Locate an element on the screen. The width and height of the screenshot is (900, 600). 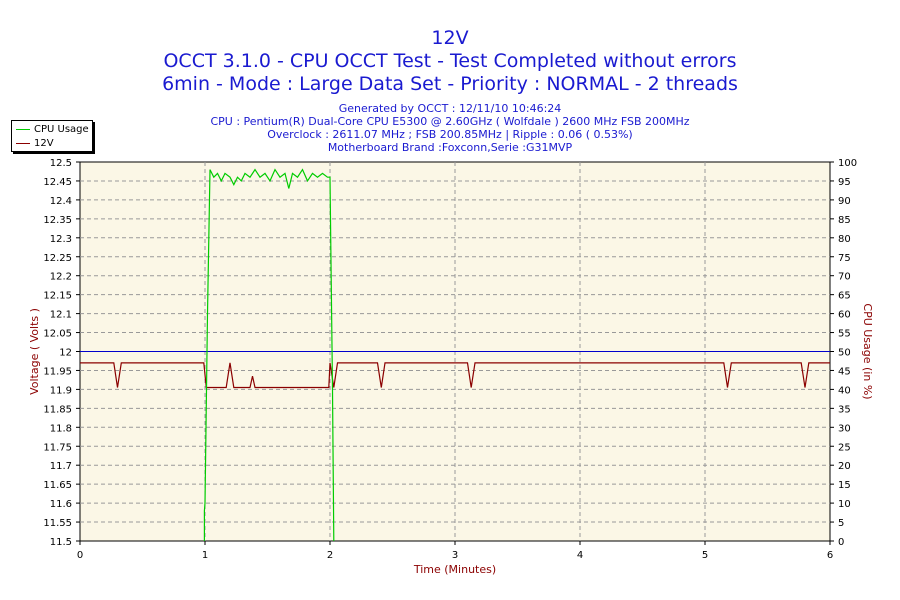
chart-legend: CPU Usage 12V is located at coordinates (52, 136).